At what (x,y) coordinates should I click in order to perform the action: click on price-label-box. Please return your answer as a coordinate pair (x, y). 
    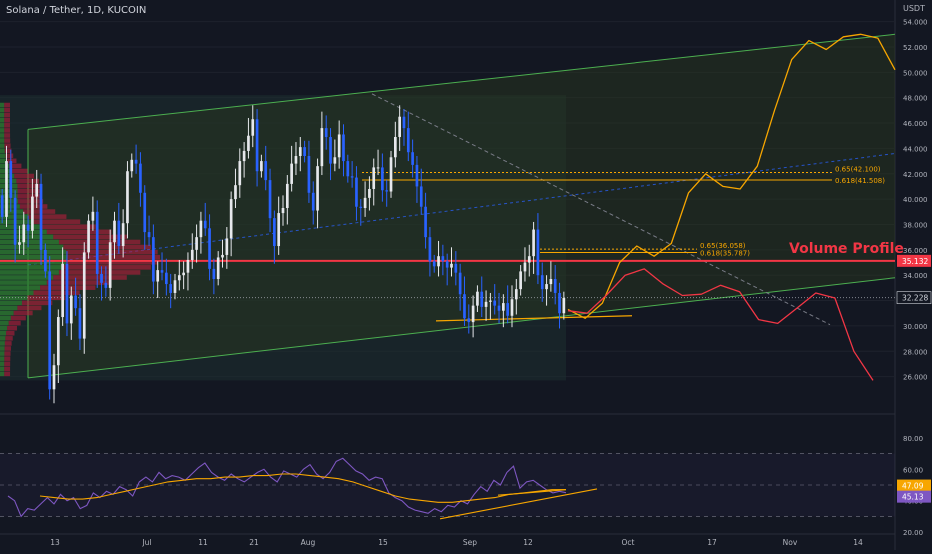
    Looking at the image, I should click on (914, 260).